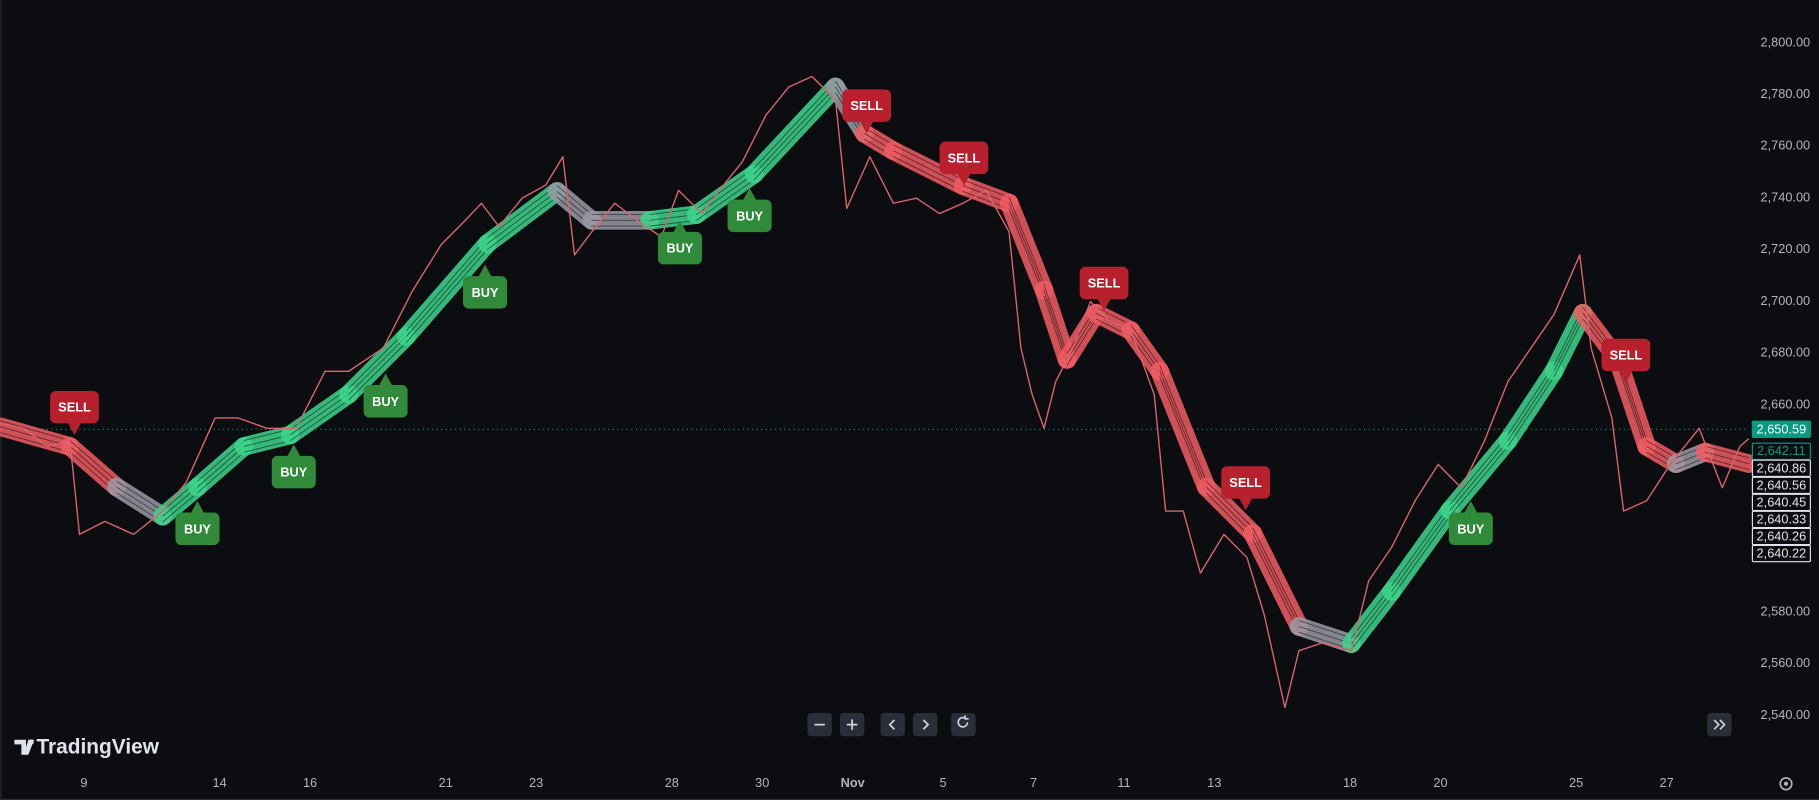  What do you see at coordinates (310, 782) in the screenshot?
I see `x-tick-label: 16` at bounding box center [310, 782].